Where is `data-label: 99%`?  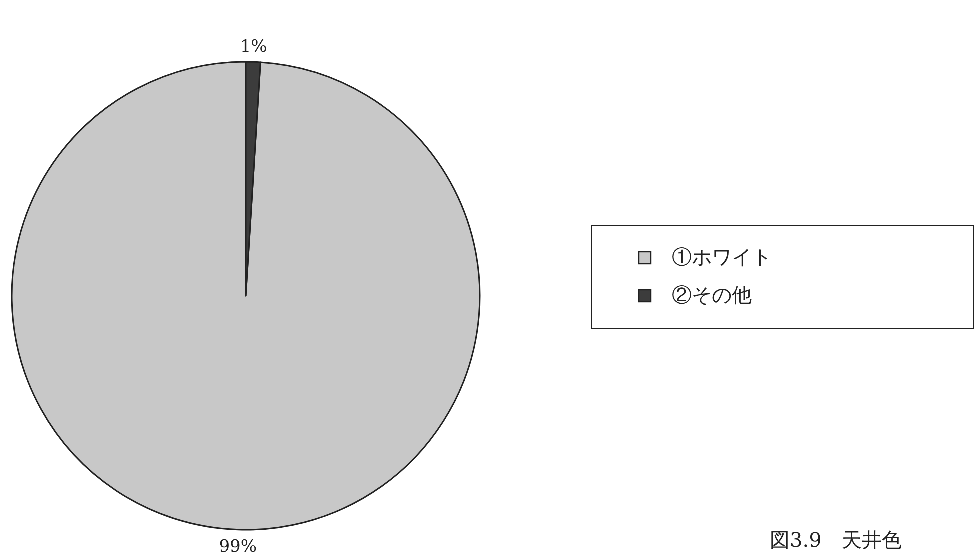
data-label: 99% is located at coordinates (238, 546).